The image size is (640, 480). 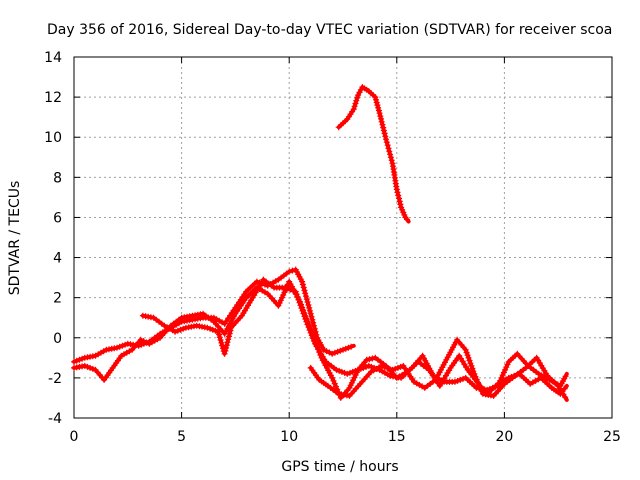 What do you see at coordinates (55, 379) in the screenshot?
I see `y-tick-label: -2` at bounding box center [55, 379].